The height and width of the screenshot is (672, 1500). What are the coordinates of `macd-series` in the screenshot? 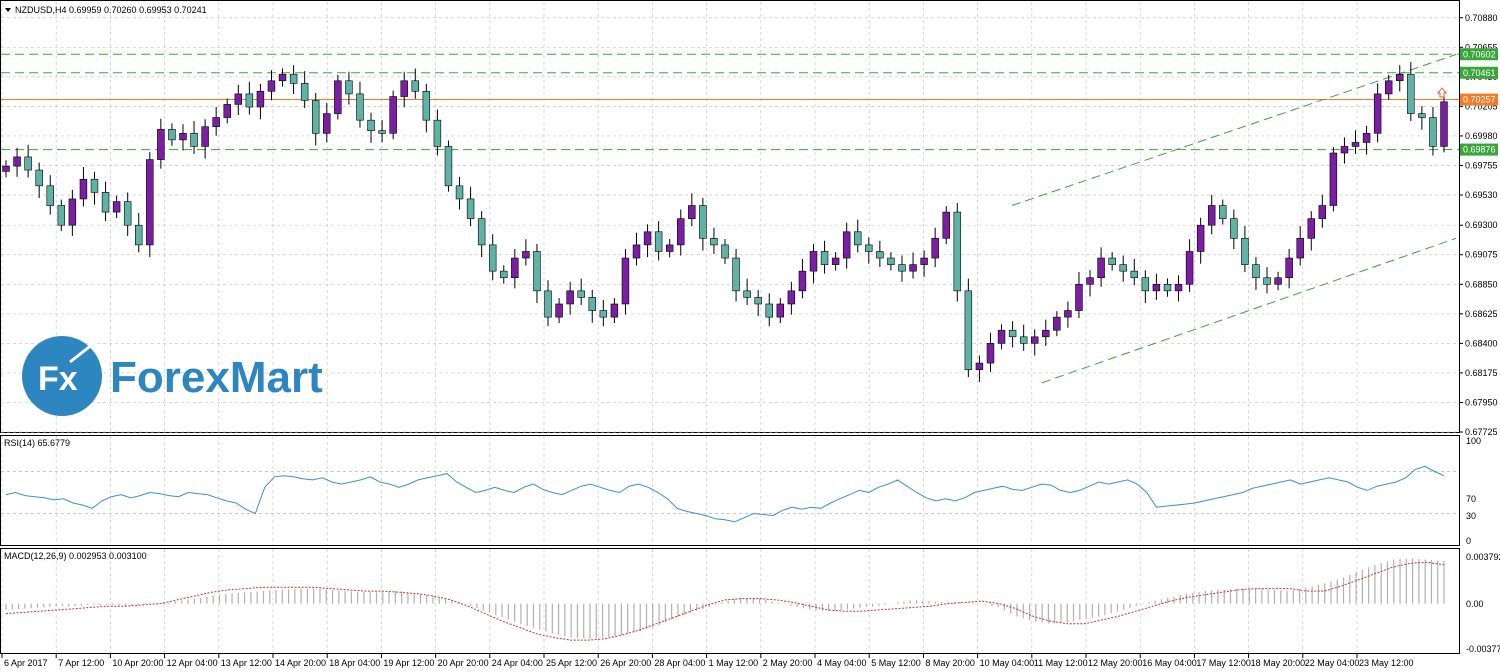 It's located at (725, 599).